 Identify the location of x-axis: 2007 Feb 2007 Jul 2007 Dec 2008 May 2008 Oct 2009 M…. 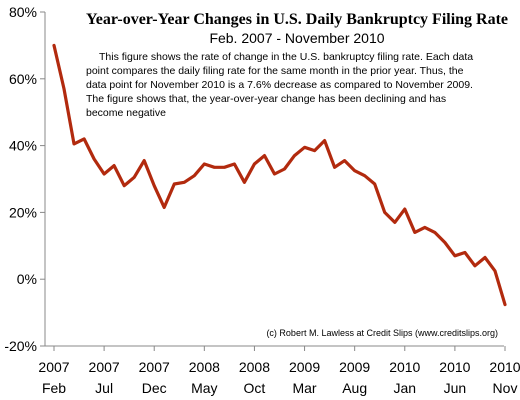
(279, 371).